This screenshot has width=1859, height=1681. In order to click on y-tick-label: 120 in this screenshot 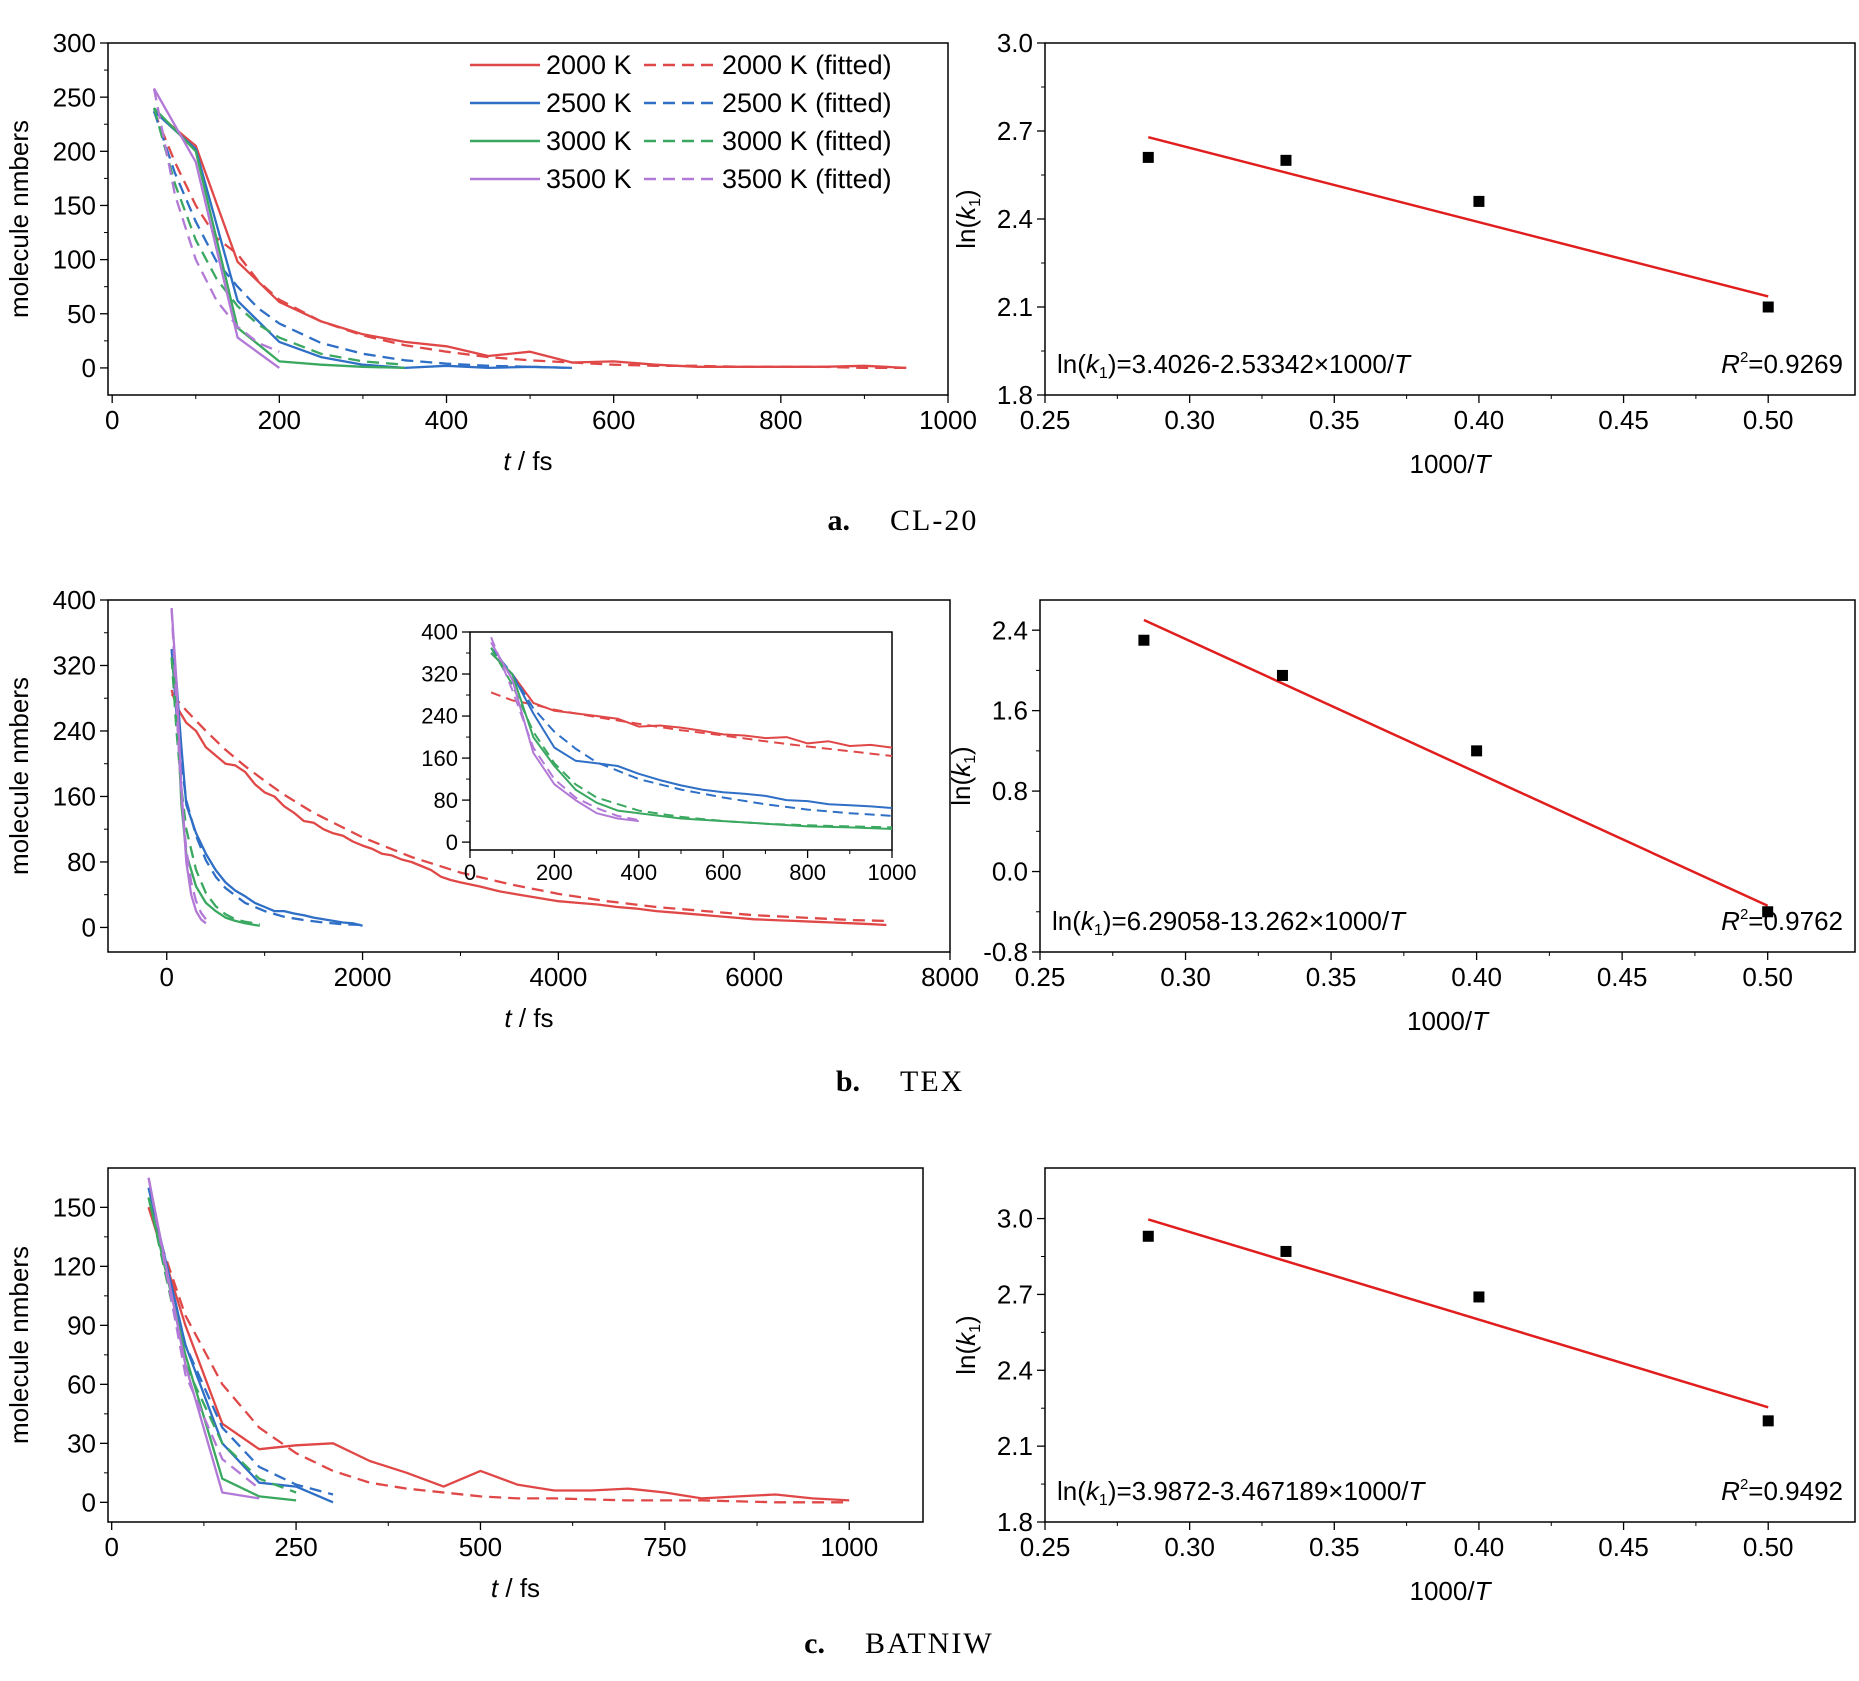, I will do `click(74, 1266)`.